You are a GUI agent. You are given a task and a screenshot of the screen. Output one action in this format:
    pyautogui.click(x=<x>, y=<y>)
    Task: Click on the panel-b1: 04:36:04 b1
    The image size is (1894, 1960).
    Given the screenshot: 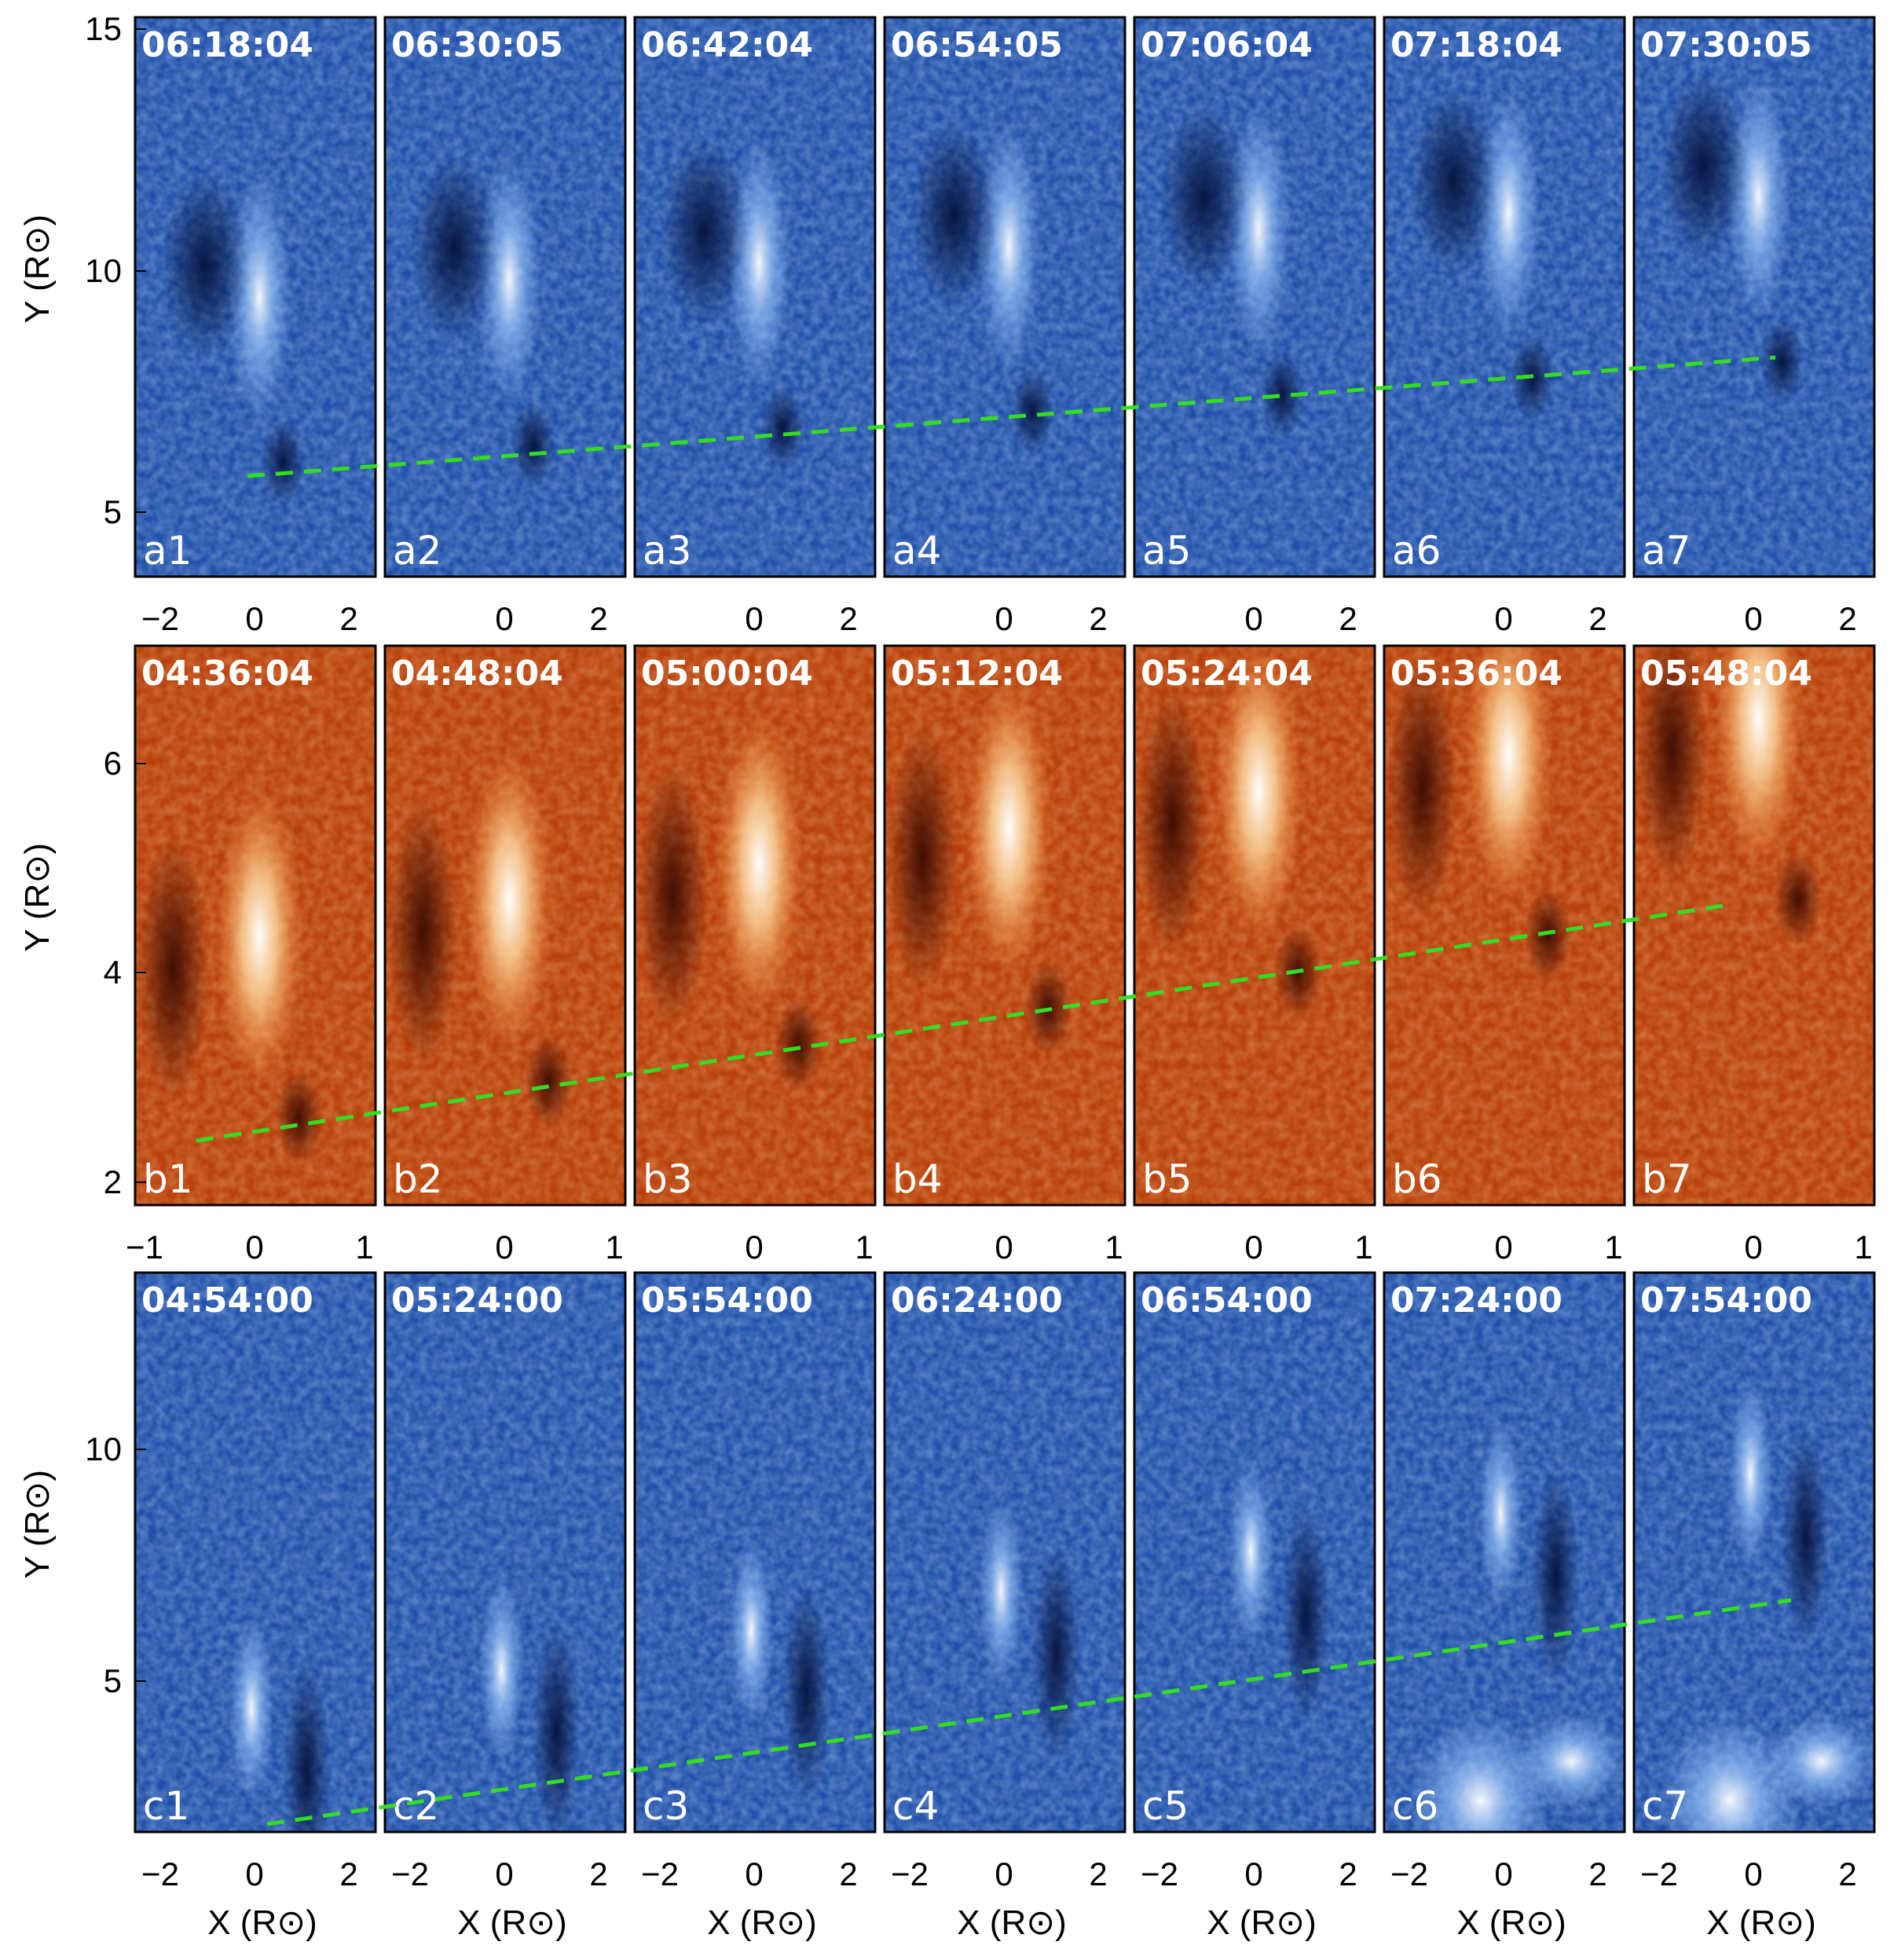 What is the action you would take?
    pyautogui.click(x=255, y=926)
    